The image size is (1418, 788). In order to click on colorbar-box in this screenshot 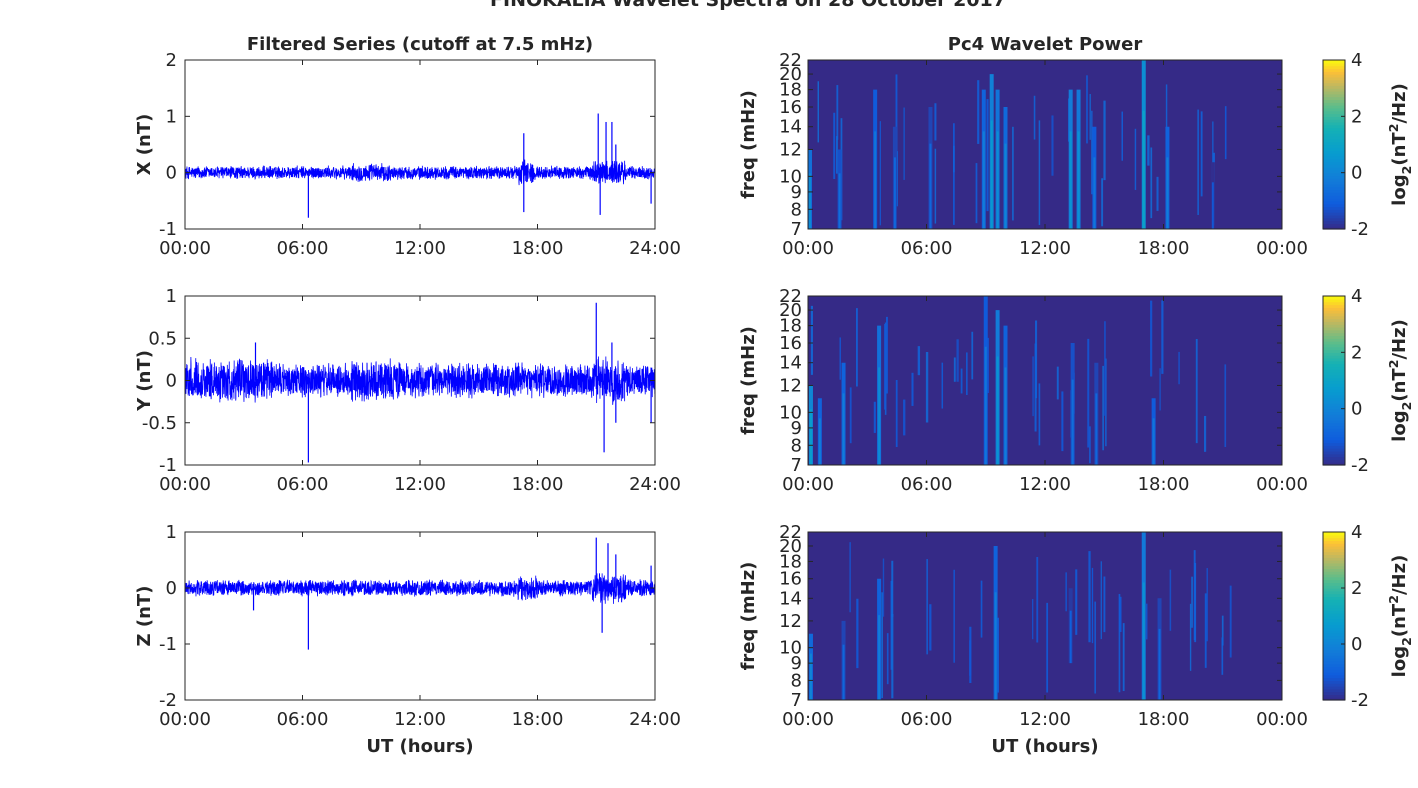, I will do `click(1334, 144)`.